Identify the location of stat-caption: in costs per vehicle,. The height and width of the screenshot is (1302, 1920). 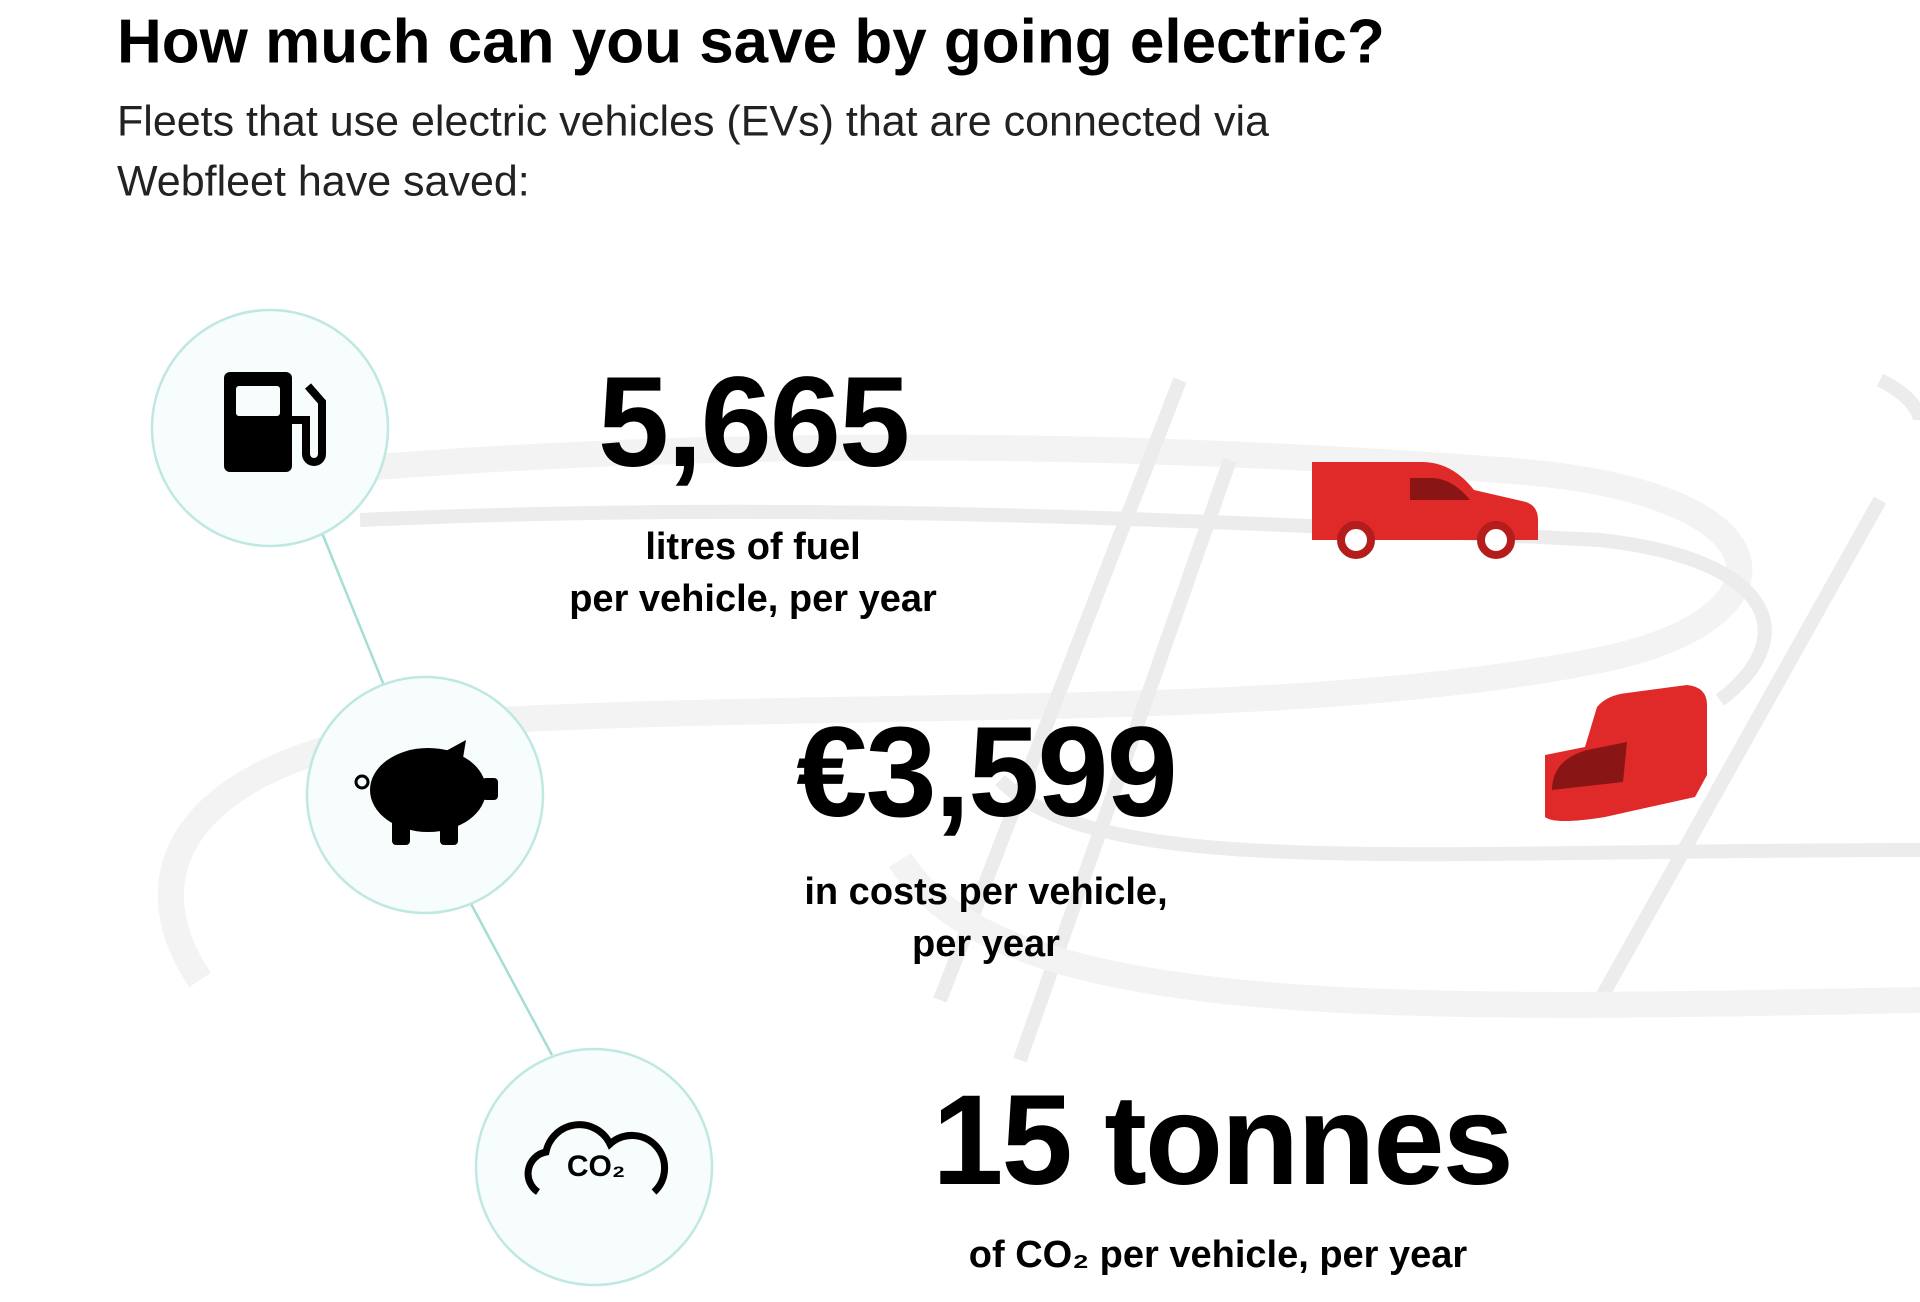
(985, 892).